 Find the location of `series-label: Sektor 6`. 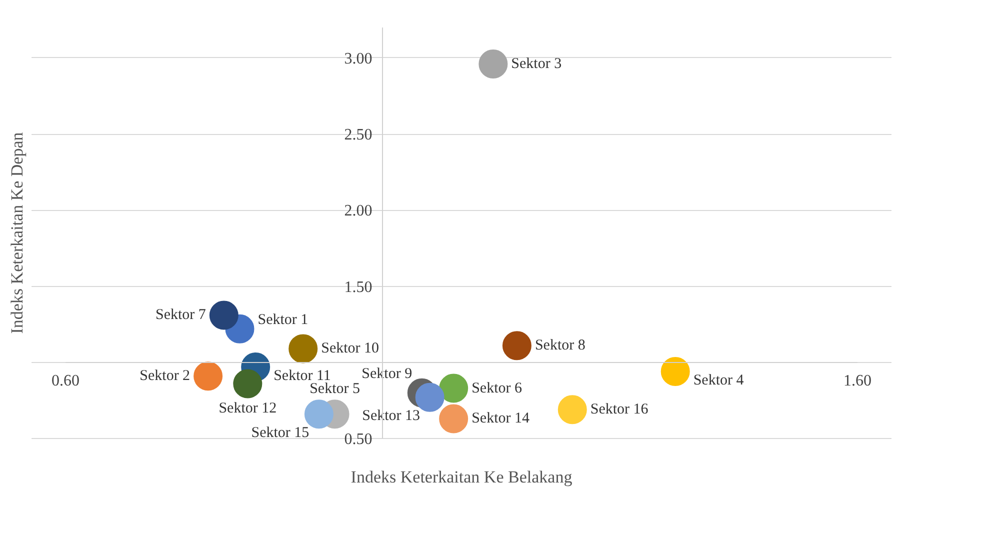

series-label: Sektor 6 is located at coordinates (497, 388).